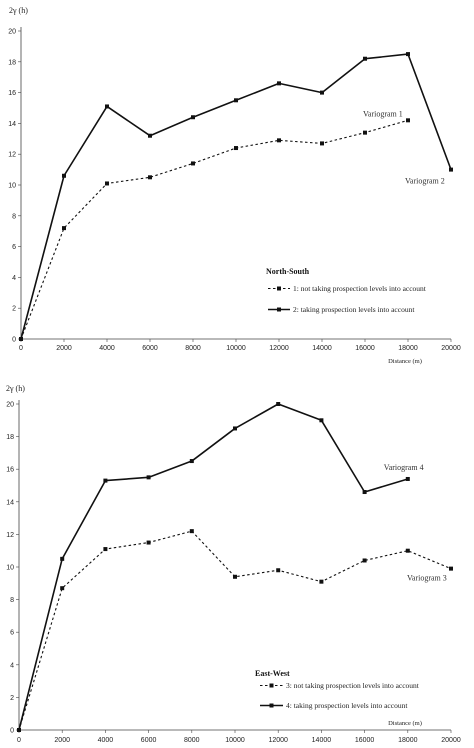 This screenshot has width=474, height=748. What do you see at coordinates (106, 740) in the screenshot?
I see `x-tick-label: 4000` at bounding box center [106, 740].